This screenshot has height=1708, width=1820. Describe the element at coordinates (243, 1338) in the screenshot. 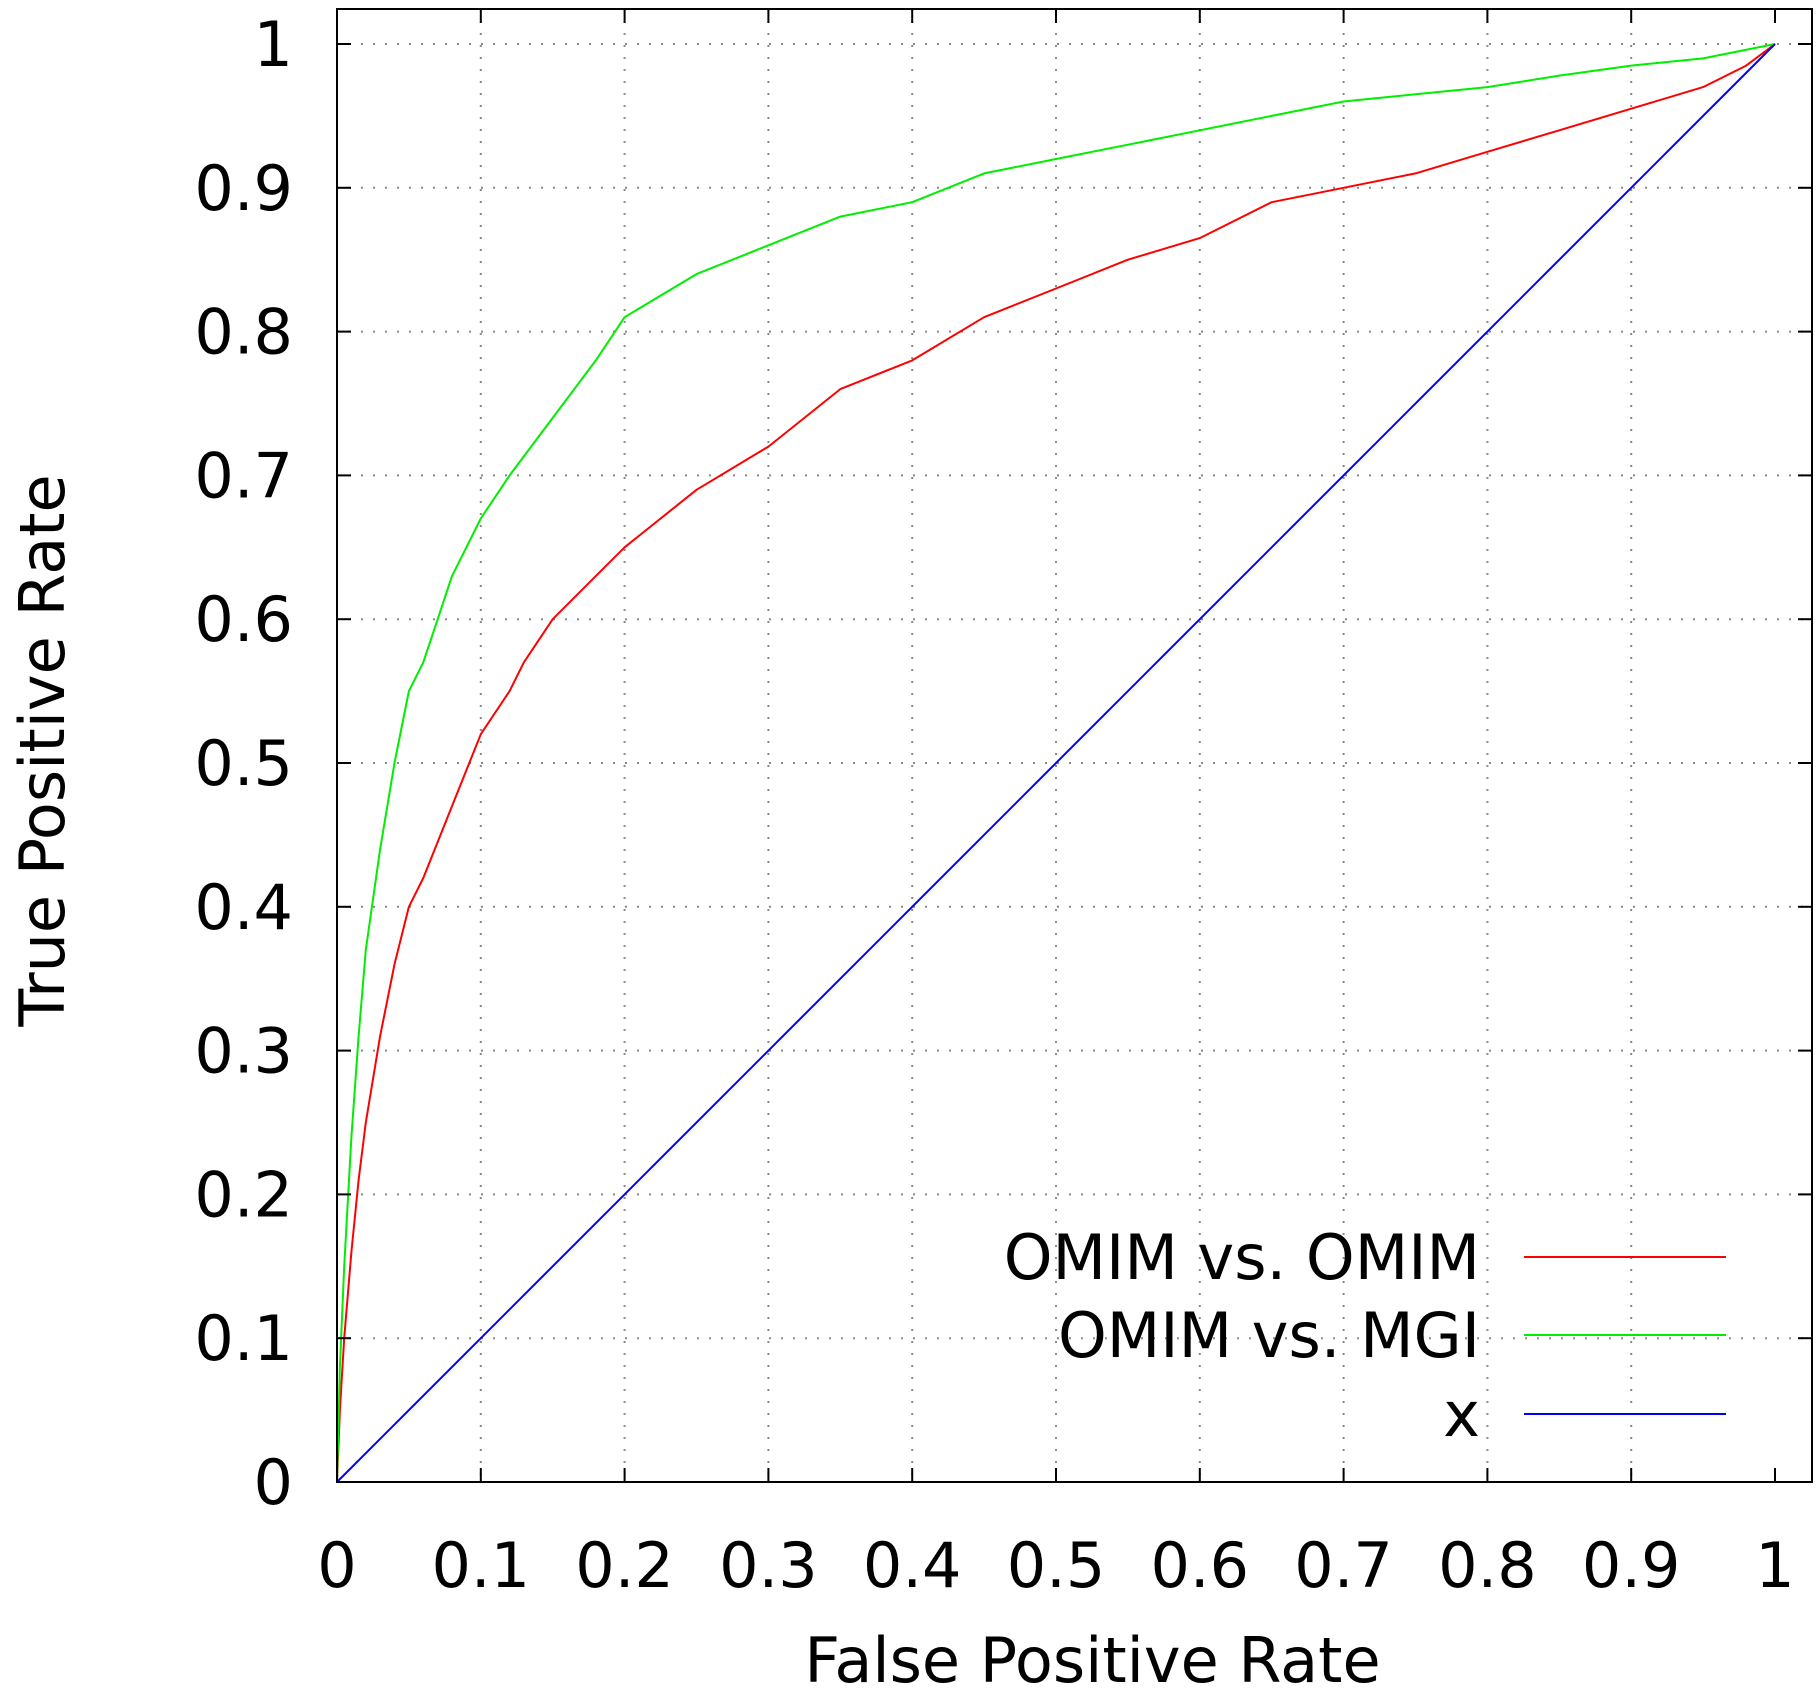

I see `y-tick-label: 0.1` at that location.